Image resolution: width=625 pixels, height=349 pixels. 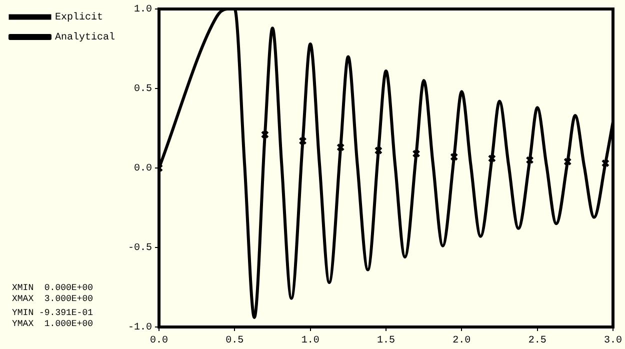 I want to click on y-tick-label: 1.0, so click(x=143, y=10).